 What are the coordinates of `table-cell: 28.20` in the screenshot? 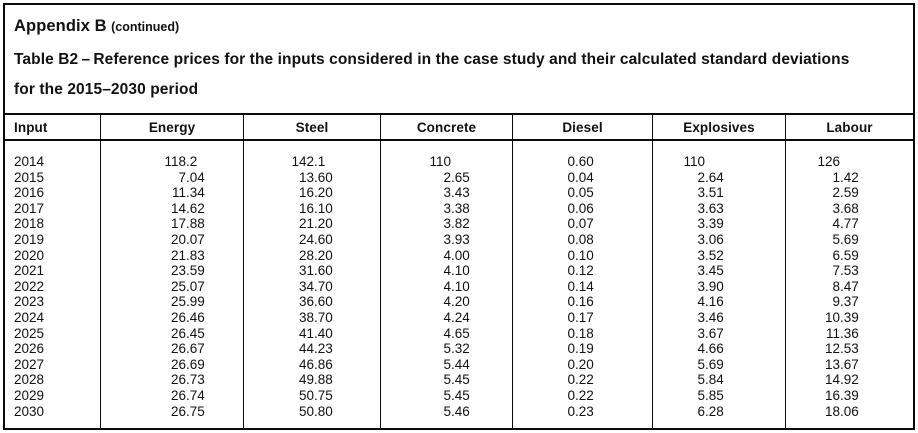 It's located at (312, 256).